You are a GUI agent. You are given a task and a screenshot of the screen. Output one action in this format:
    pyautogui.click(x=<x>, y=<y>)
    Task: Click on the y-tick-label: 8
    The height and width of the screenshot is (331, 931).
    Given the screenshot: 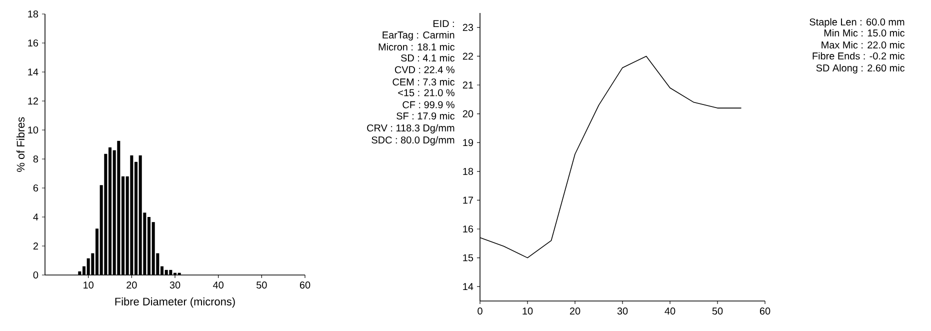 What is the action you would take?
    pyautogui.click(x=35, y=159)
    